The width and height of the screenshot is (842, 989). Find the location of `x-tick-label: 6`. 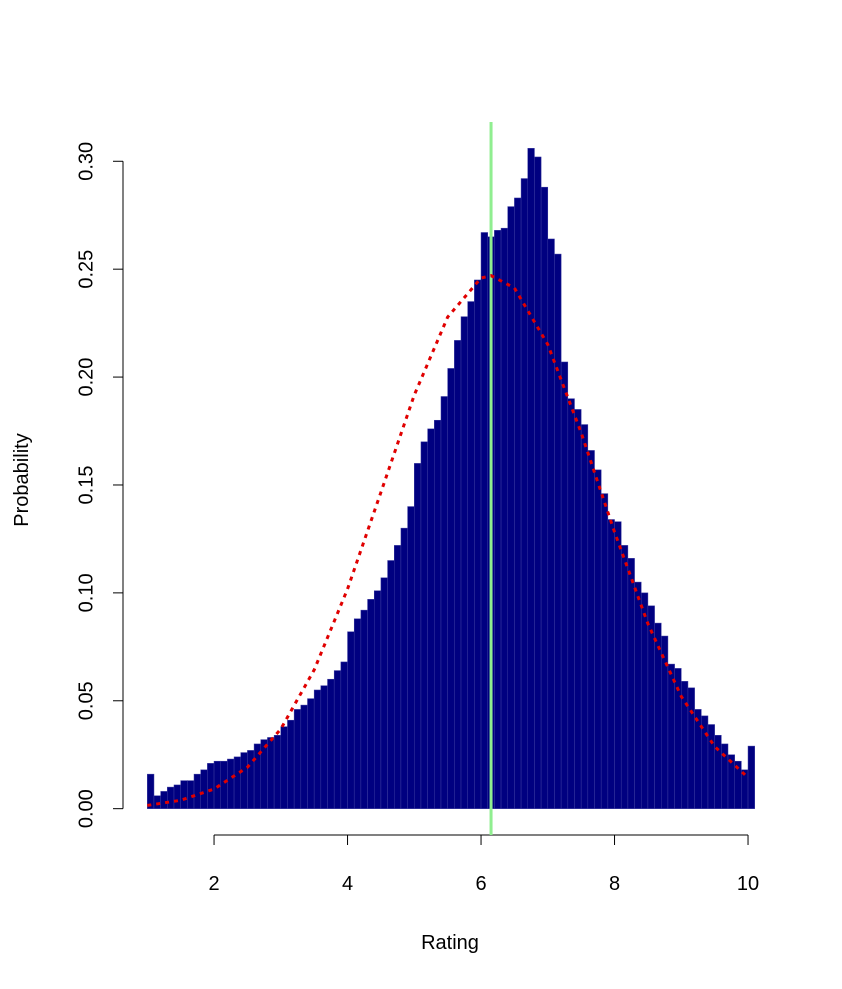

x-tick-label: 6 is located at coordinates (480, 884).